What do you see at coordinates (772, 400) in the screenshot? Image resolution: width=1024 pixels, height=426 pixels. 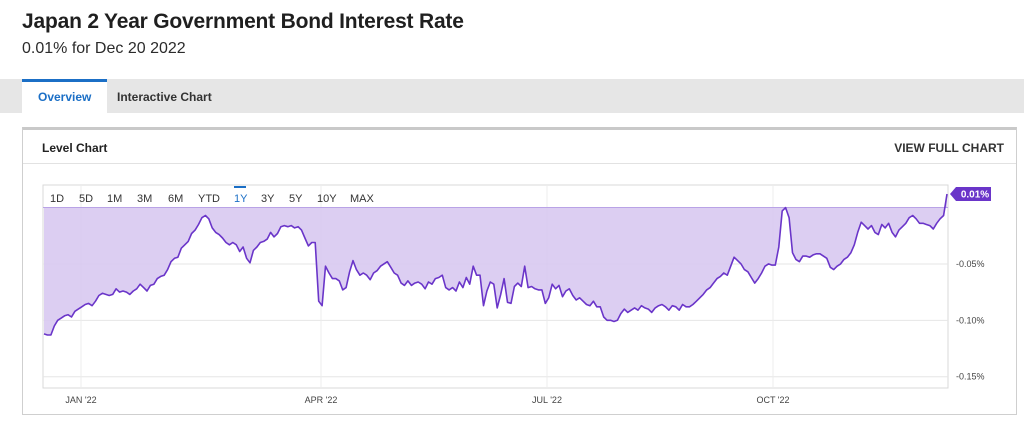 I see `x-tick-label: OCT '22` at bounding box center [772, 400].